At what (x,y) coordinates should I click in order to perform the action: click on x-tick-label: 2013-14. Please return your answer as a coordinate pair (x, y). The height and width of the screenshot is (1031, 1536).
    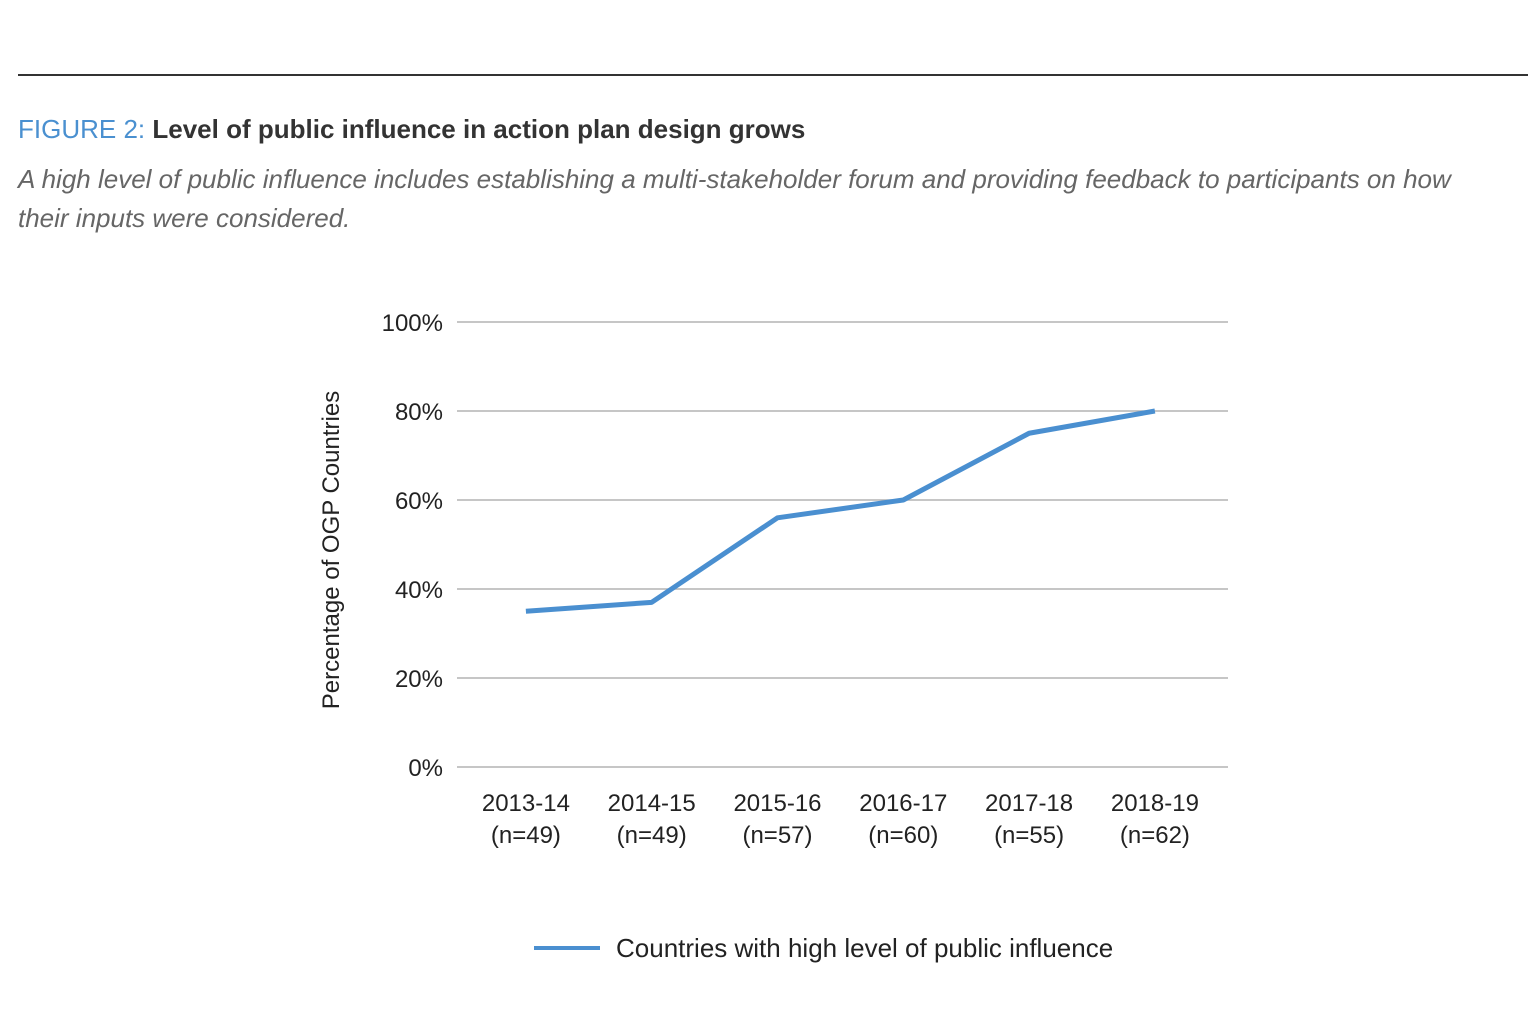
    Looking at the image, I should click on (526, 803).